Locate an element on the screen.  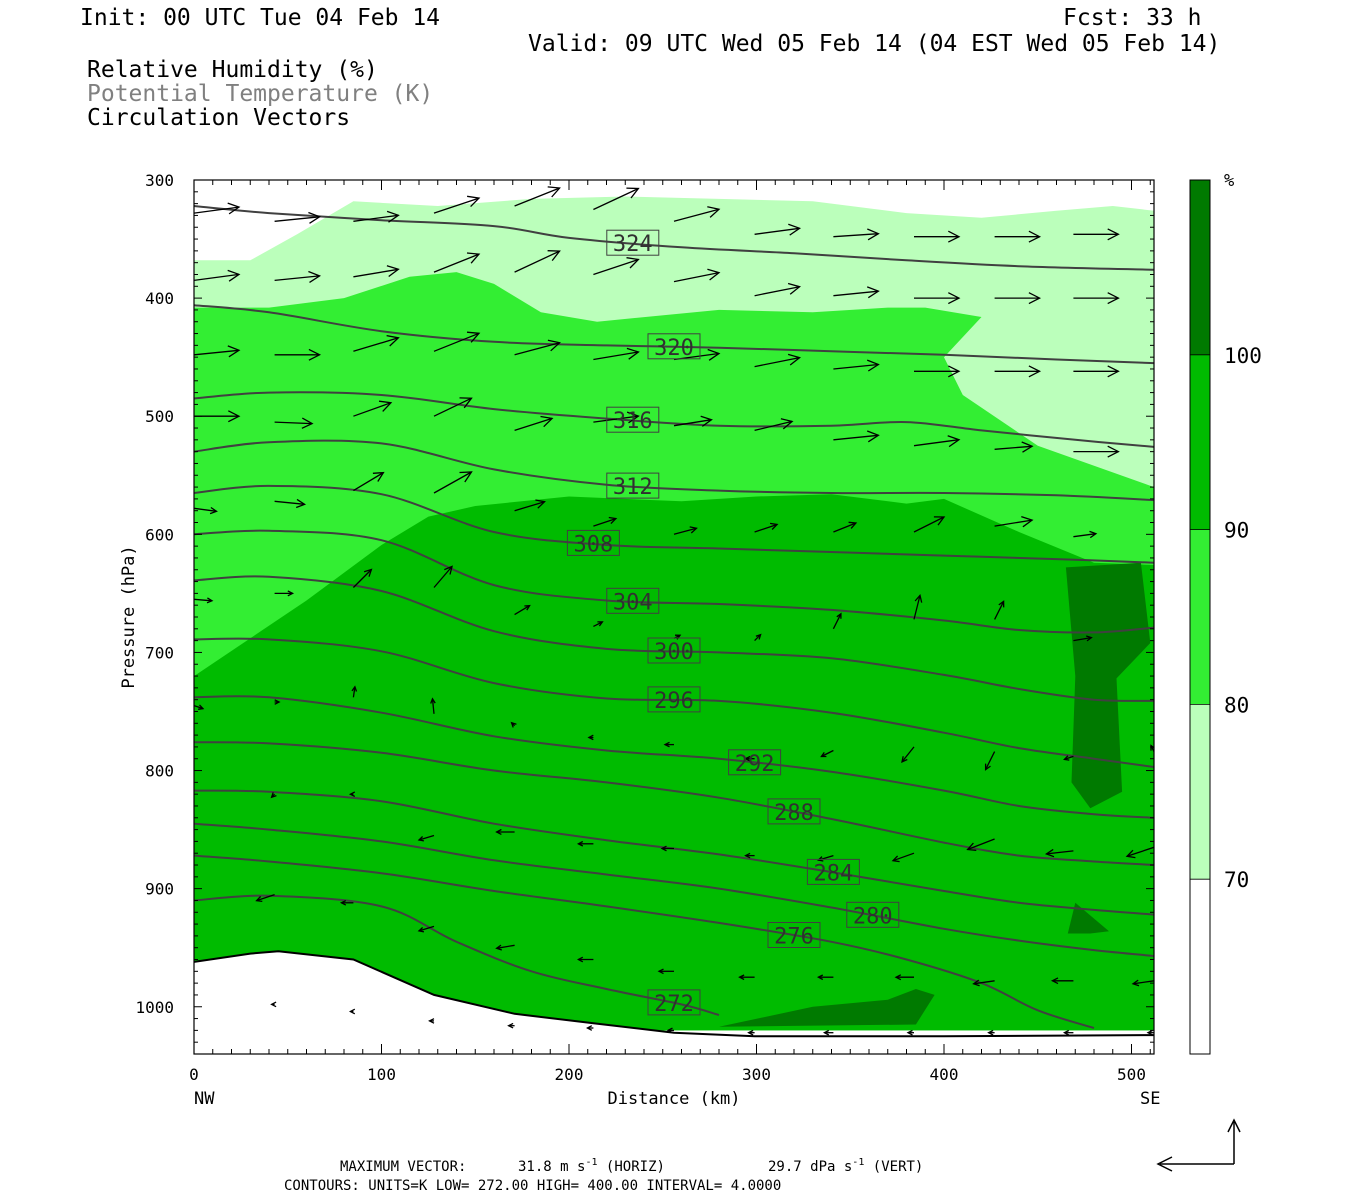
terrain-line is located at coordinates (674, 994).